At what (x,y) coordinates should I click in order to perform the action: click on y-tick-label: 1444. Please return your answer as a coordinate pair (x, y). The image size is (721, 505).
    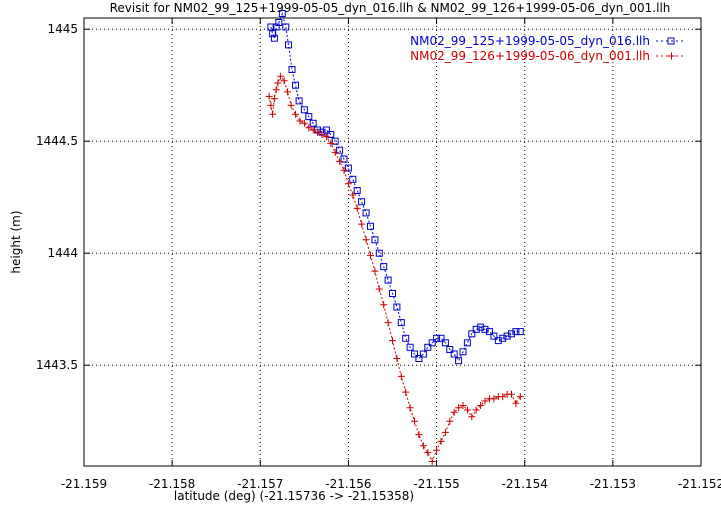
    Looking at the image, I should click on (62, 253).